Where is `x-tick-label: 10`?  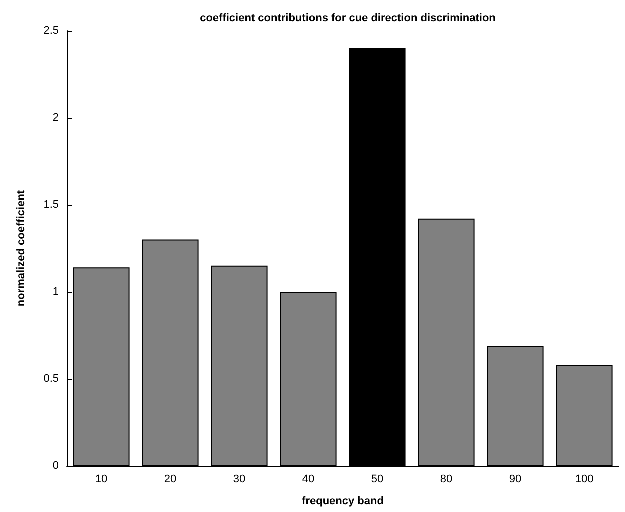 x-tick-label: 10 is located at coordinates (101, 480).